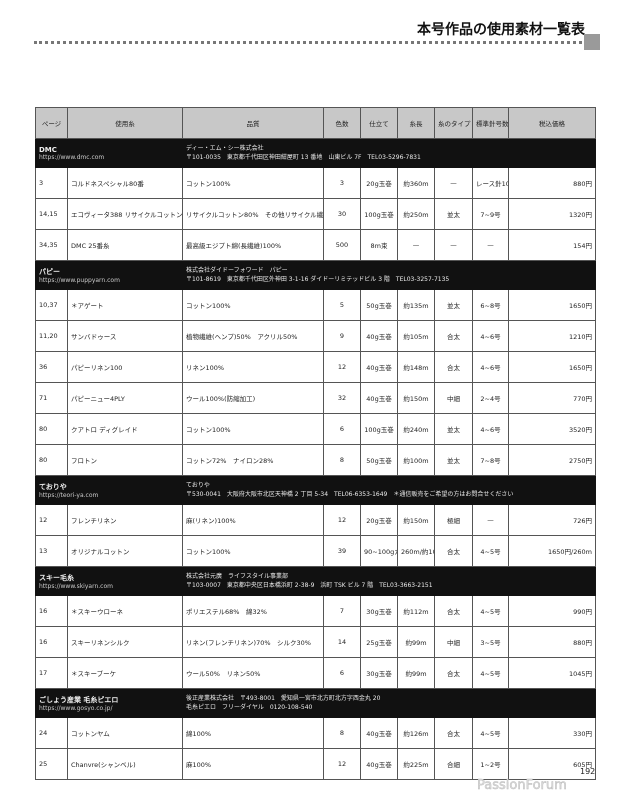 Image resolution: width=621 pixels, height=800 pixels. What do you see at coordinates (342, 429) in the screenshot?
I see `cell-3: 6` at bounding box center [342, 429].